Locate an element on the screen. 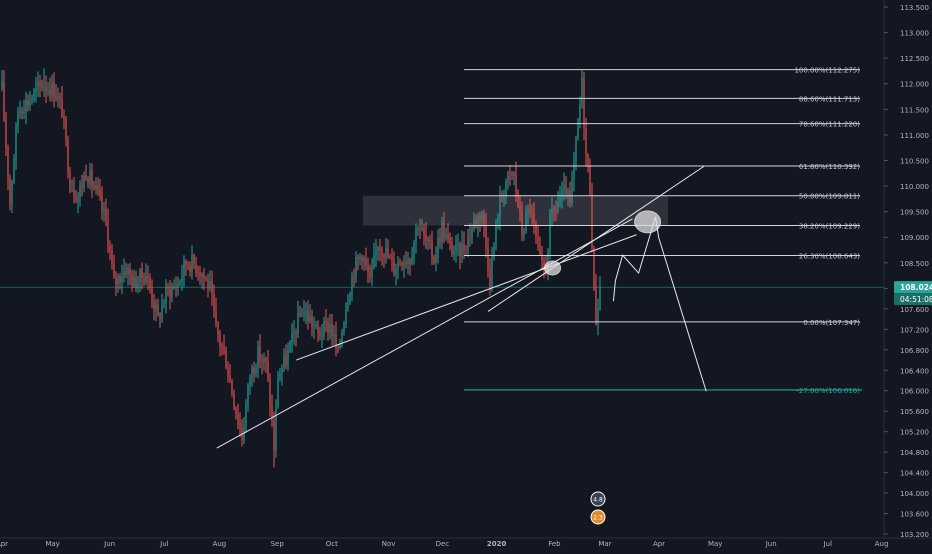 The height and width of the screenshot is (554, 932). price-tick-label: 104.000 is located at coordinates (914, 494).